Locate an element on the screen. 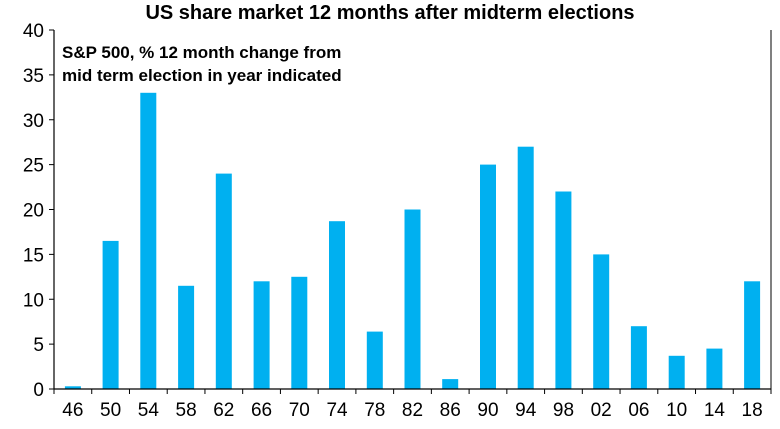  x-tick-label: 70 is located at coordinates (299, 410).